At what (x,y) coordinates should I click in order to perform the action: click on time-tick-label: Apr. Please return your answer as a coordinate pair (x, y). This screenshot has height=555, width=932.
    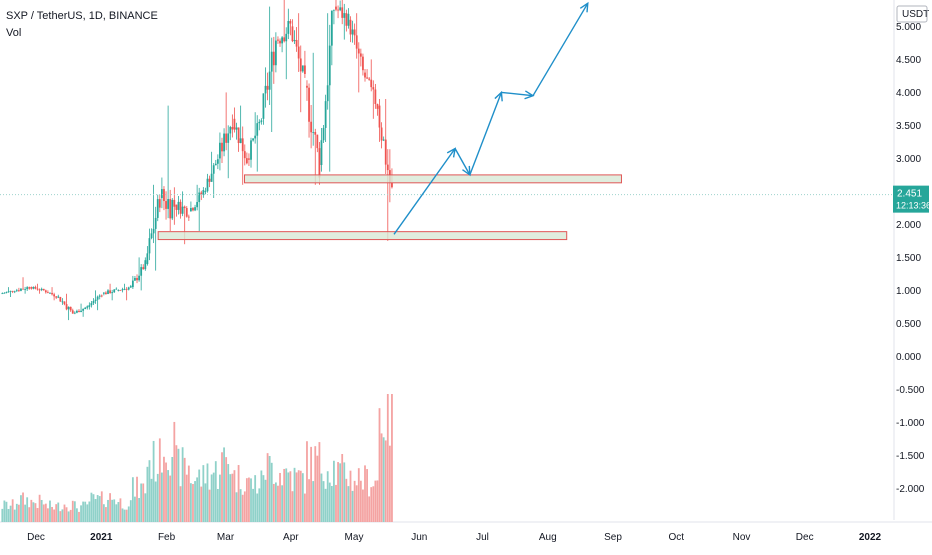
    Looking at the image, I should click on (291, 537).